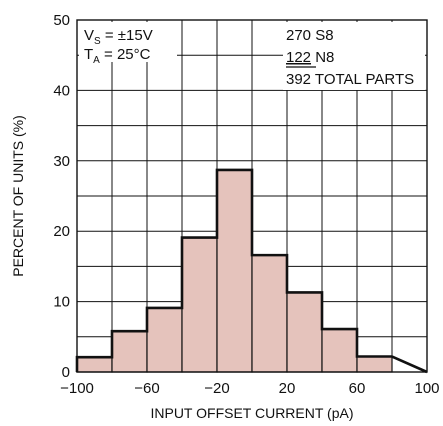  What do you see at coordinates (96, 60) in the screenshot?
I see `ta-subscript: A` at bounding box center [96, 60].